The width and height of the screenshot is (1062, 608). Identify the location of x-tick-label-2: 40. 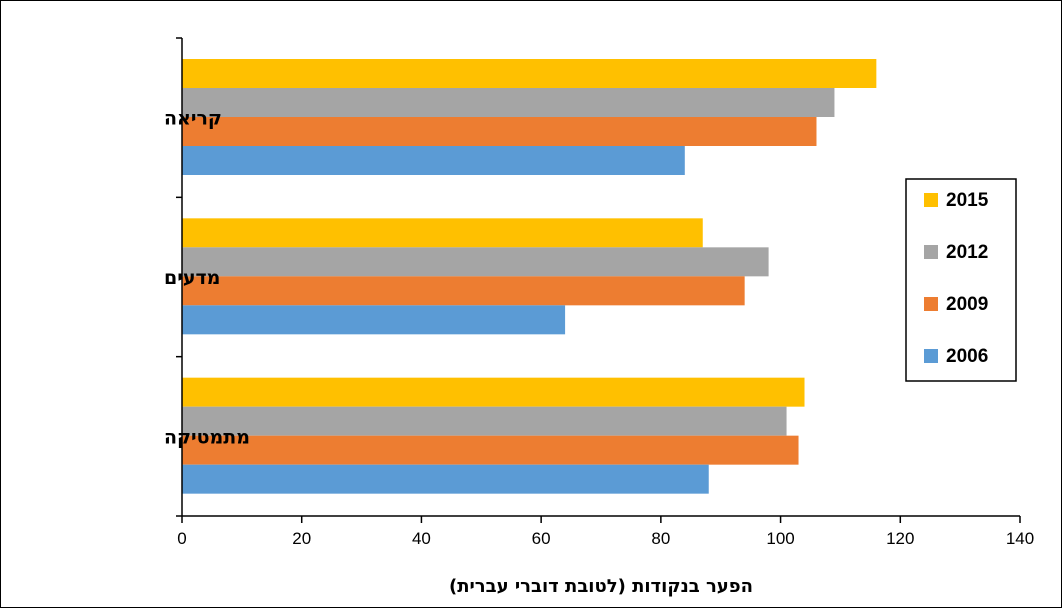
(421, 538).